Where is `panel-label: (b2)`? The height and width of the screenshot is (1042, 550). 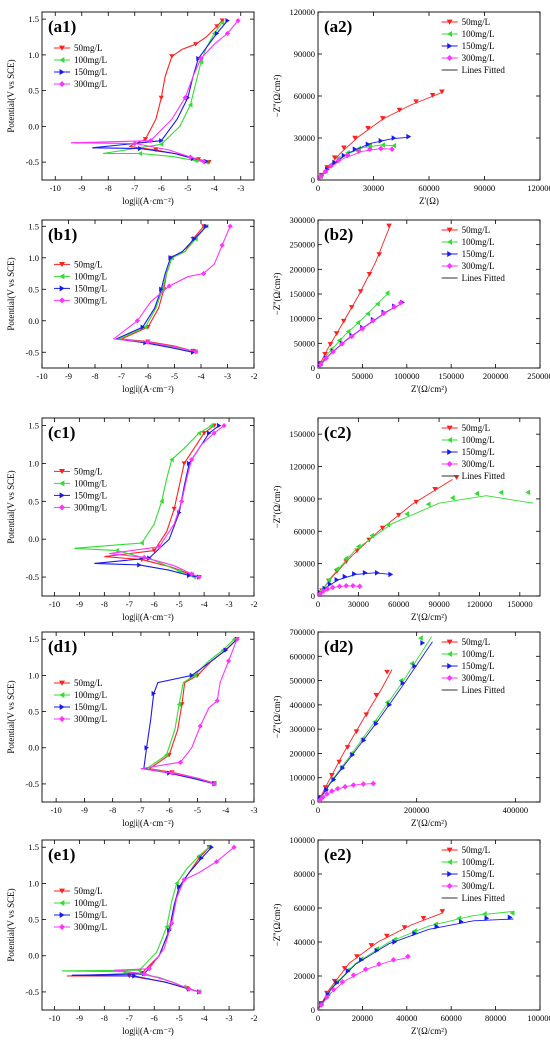
panel-label: (b2) is located at coordinates (338, 234).